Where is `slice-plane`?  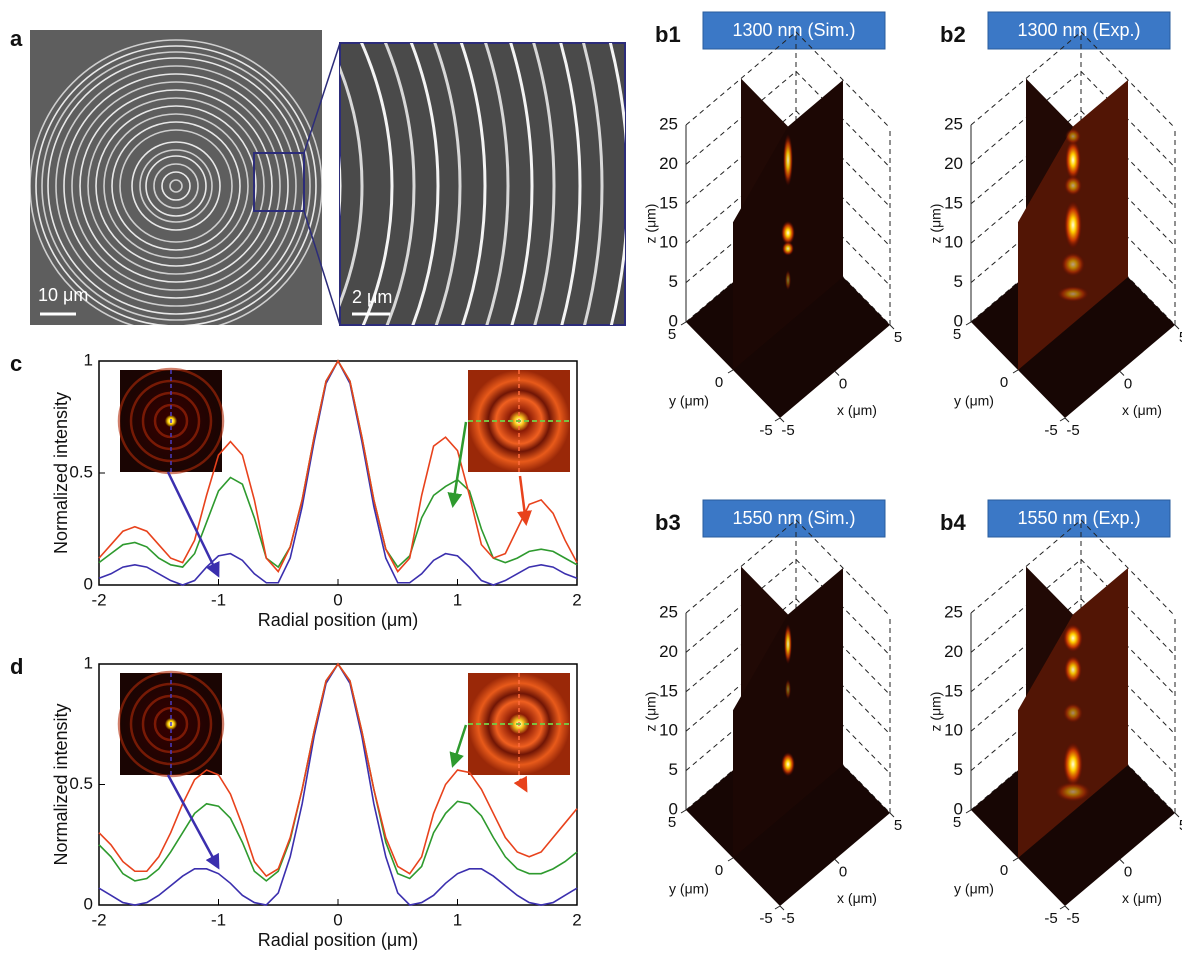 slice-plane is located at coordinates (788, 713).